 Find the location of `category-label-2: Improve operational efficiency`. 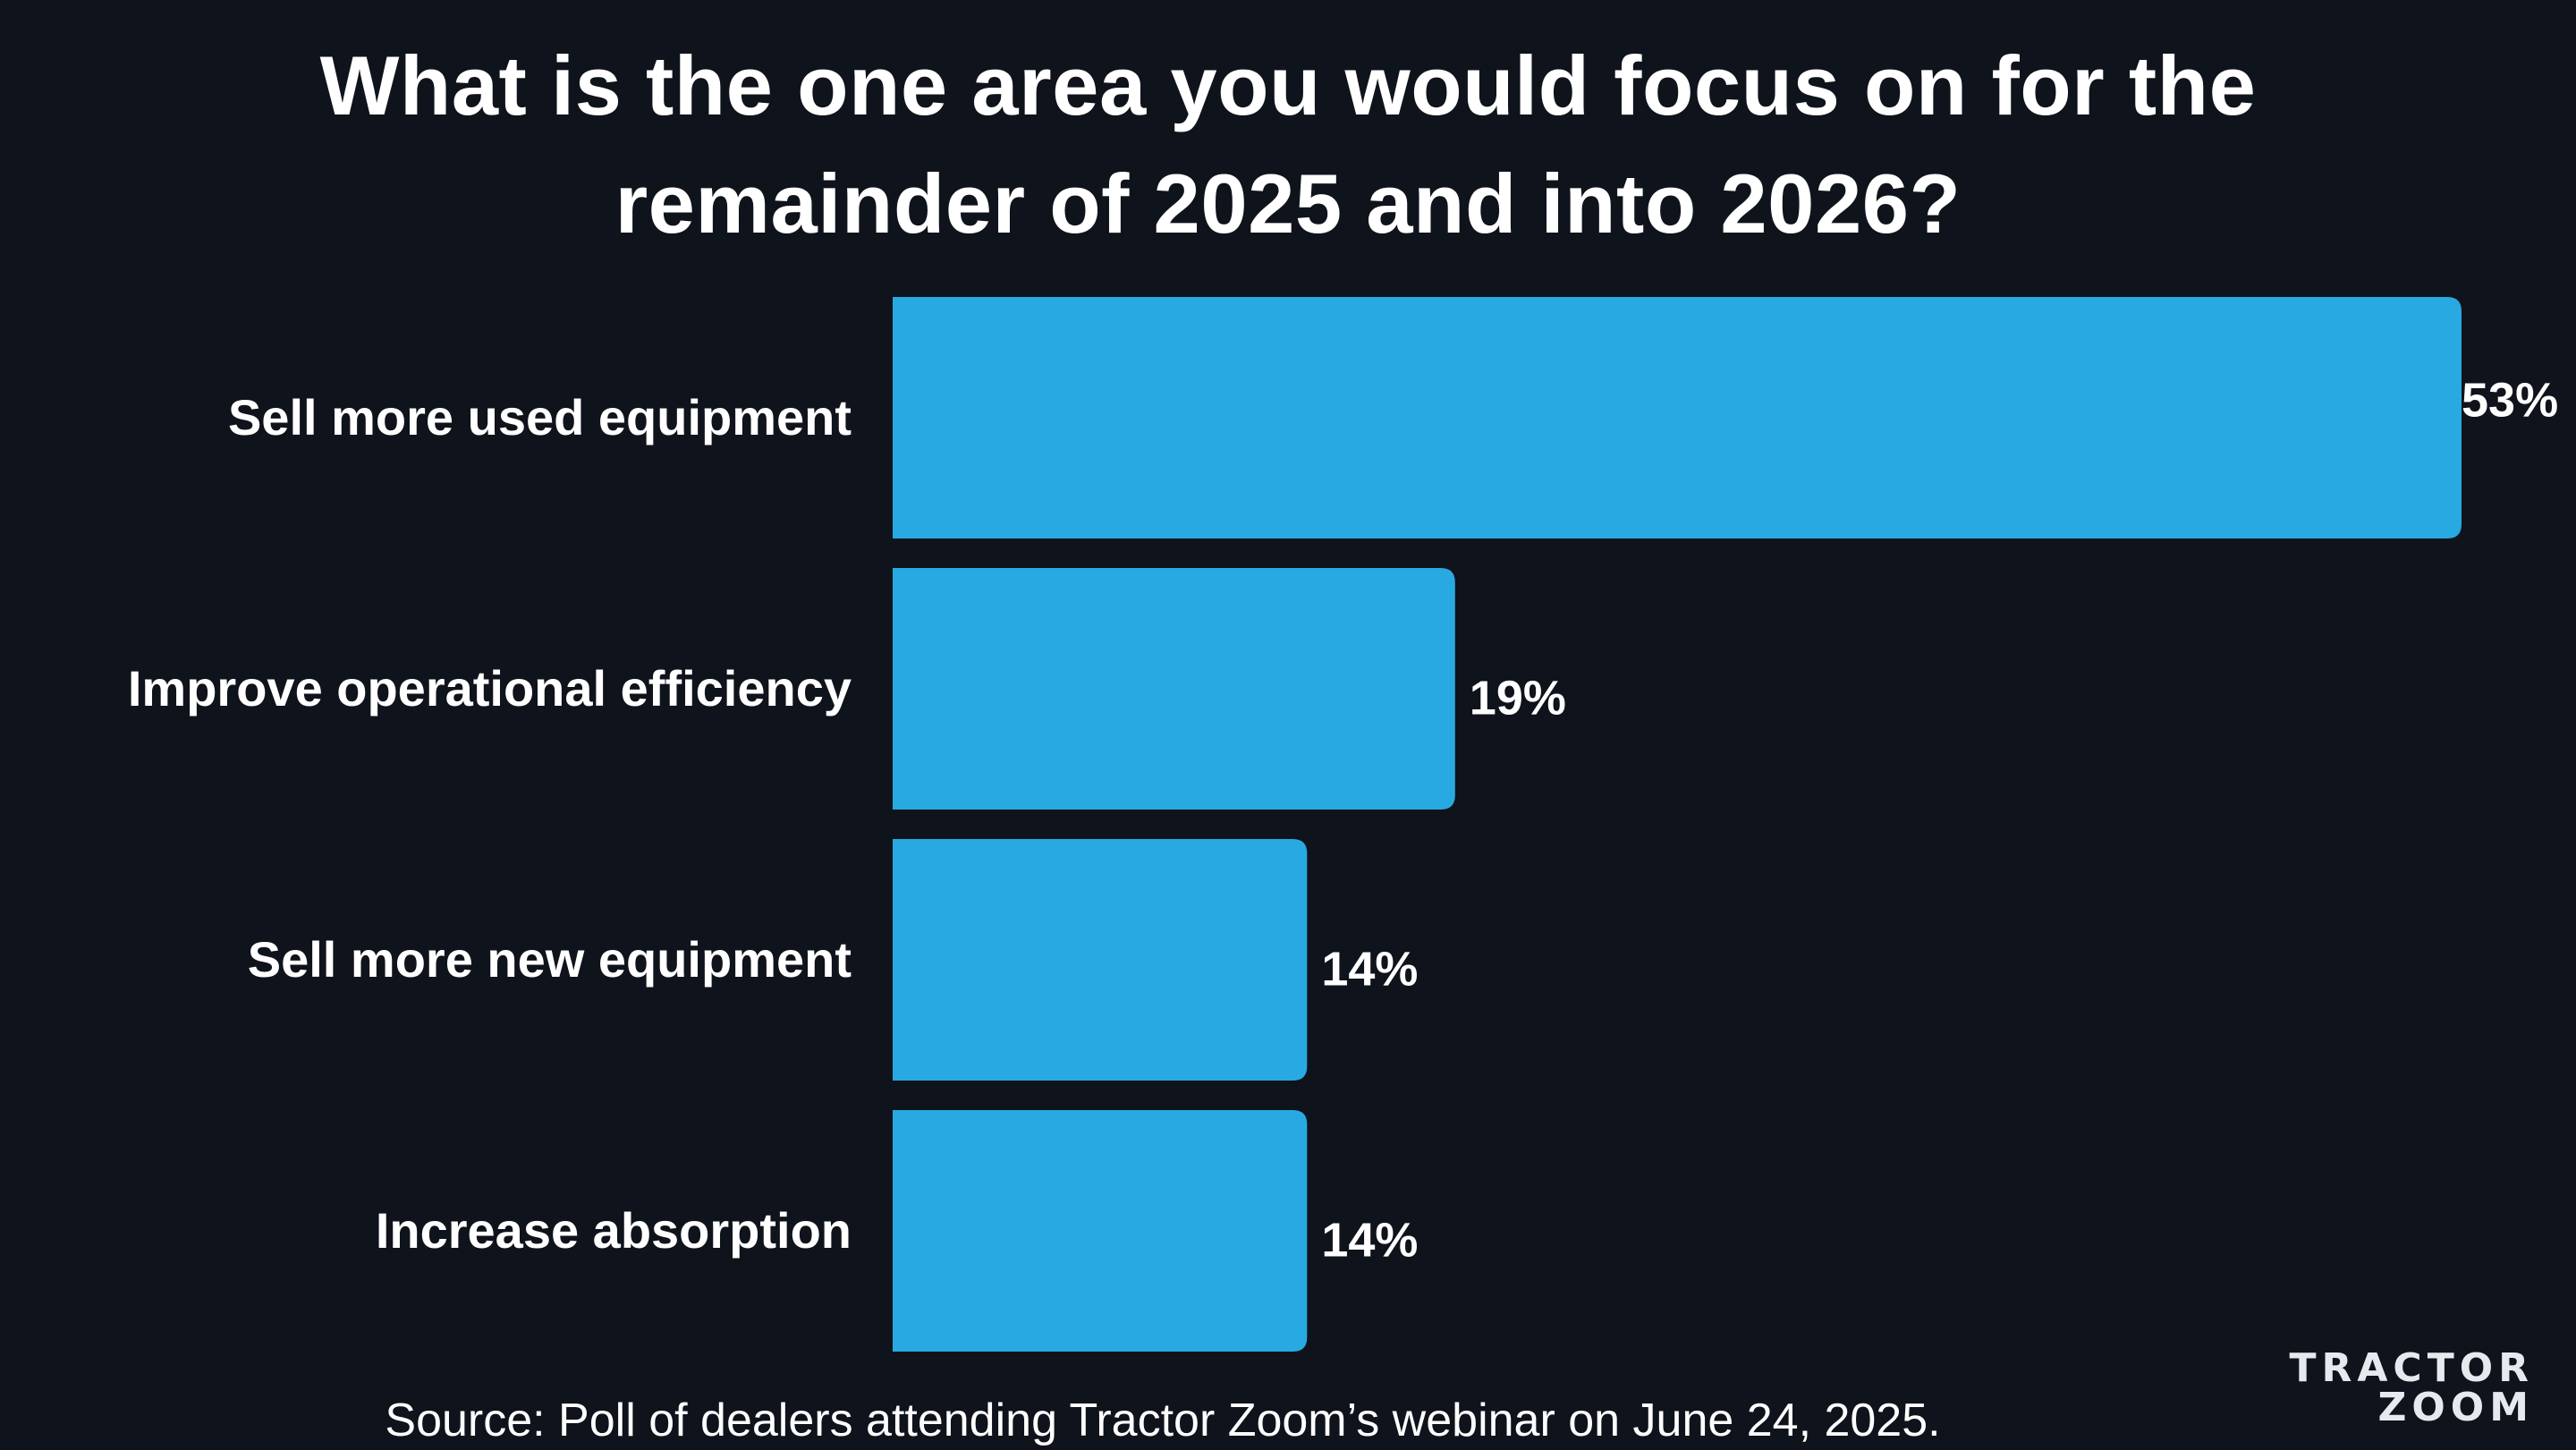

category-label-2: Improve operational efficiency is located at coordinates (490, 688).